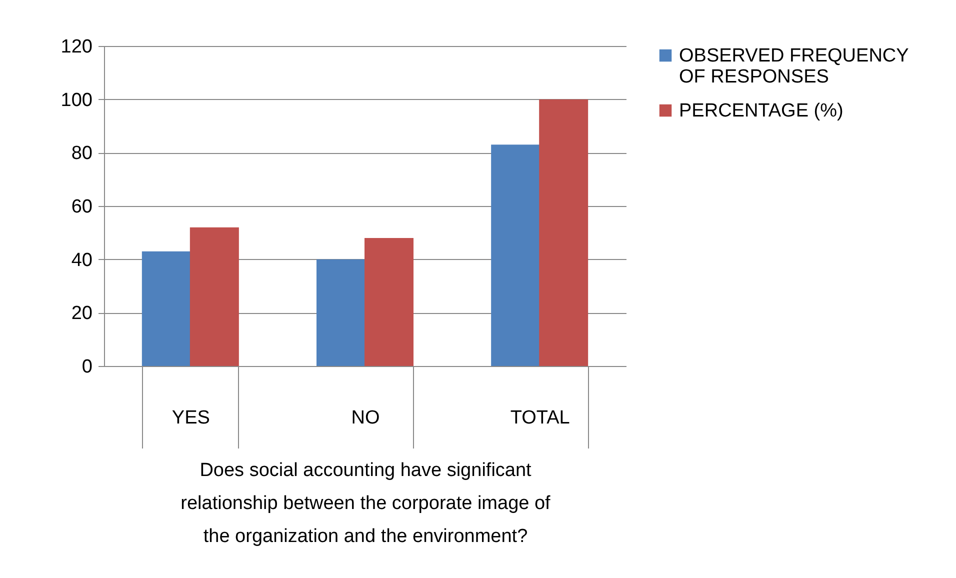 This screenshot has width=956, height=578. What do you see at coordinates (76, 47) in the screenshot?
I see `y-tick-label: 120` at bounding box center [76, 47].